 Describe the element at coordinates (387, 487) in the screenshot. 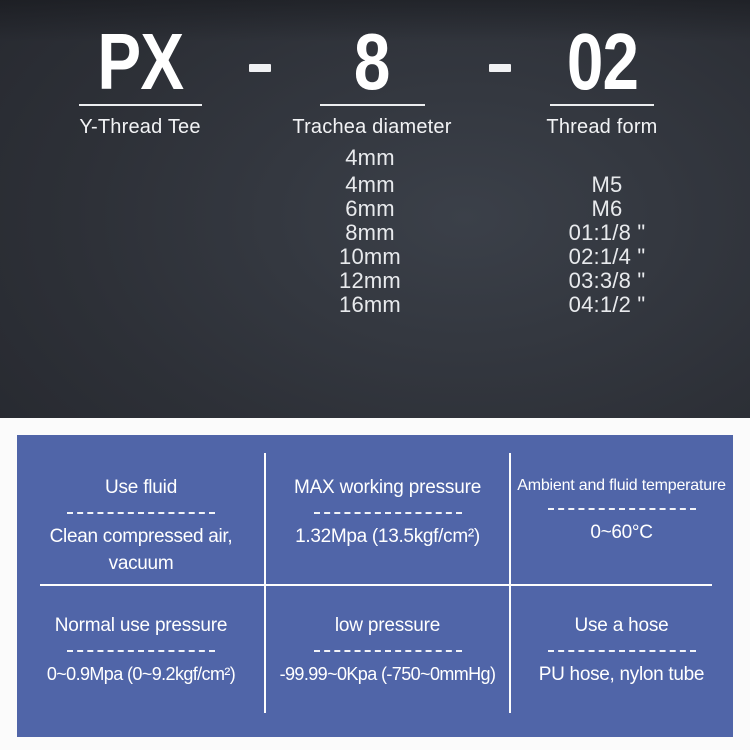

I see `spec-title: MAX working pressure` at that location.